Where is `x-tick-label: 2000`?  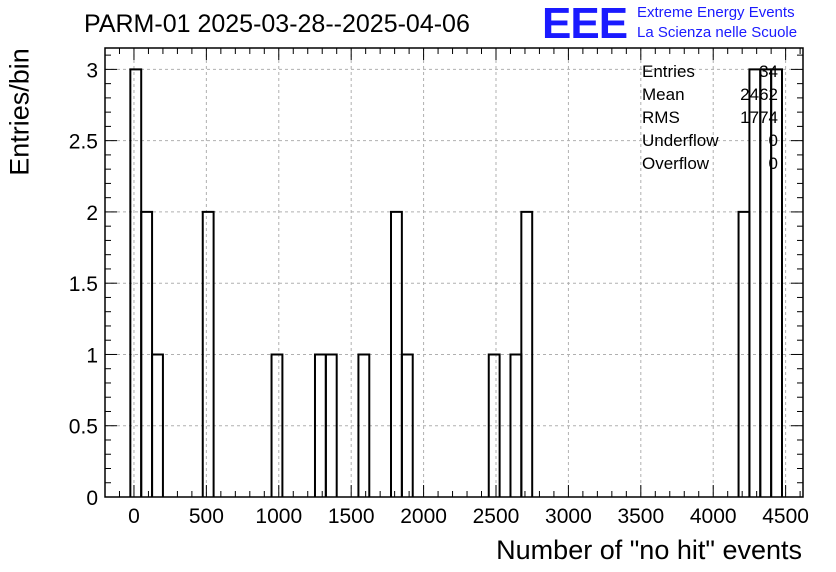 x-tick-label: 2000 is located at coordinates (423, 516).